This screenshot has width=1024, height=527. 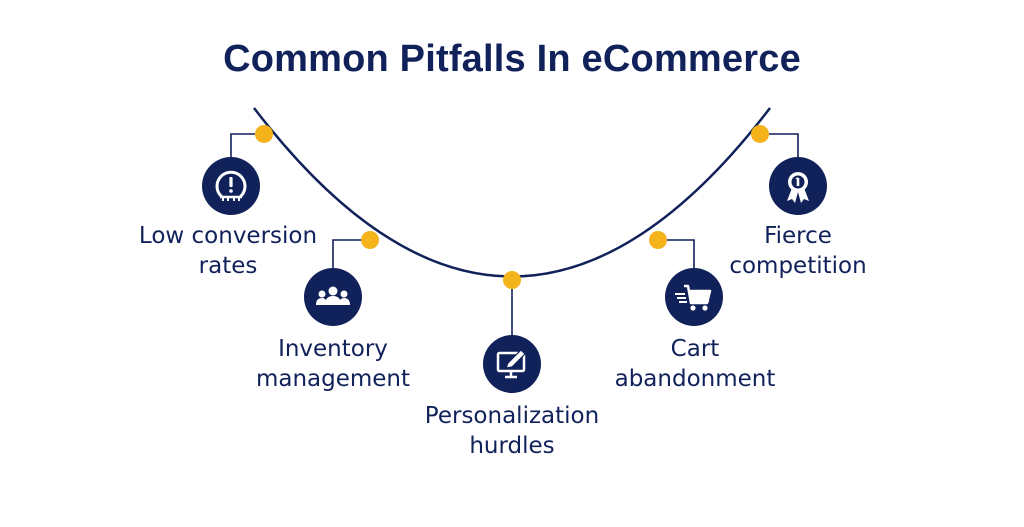 What do you see at coordinates (333, 349) in the screenshot?
I see `pitfall-label-line1: Inventory` at bounding box center [333, 349].